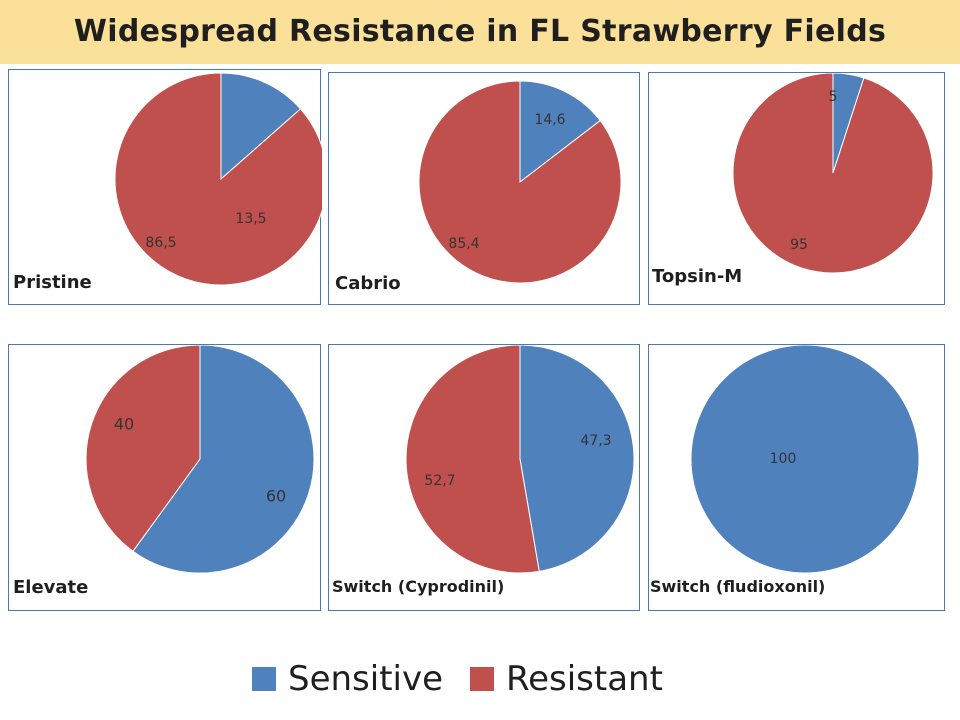  Describe the element at coordinates (697, 276) in the screenshot. I see `chart-title: Topsin-M` at that location.